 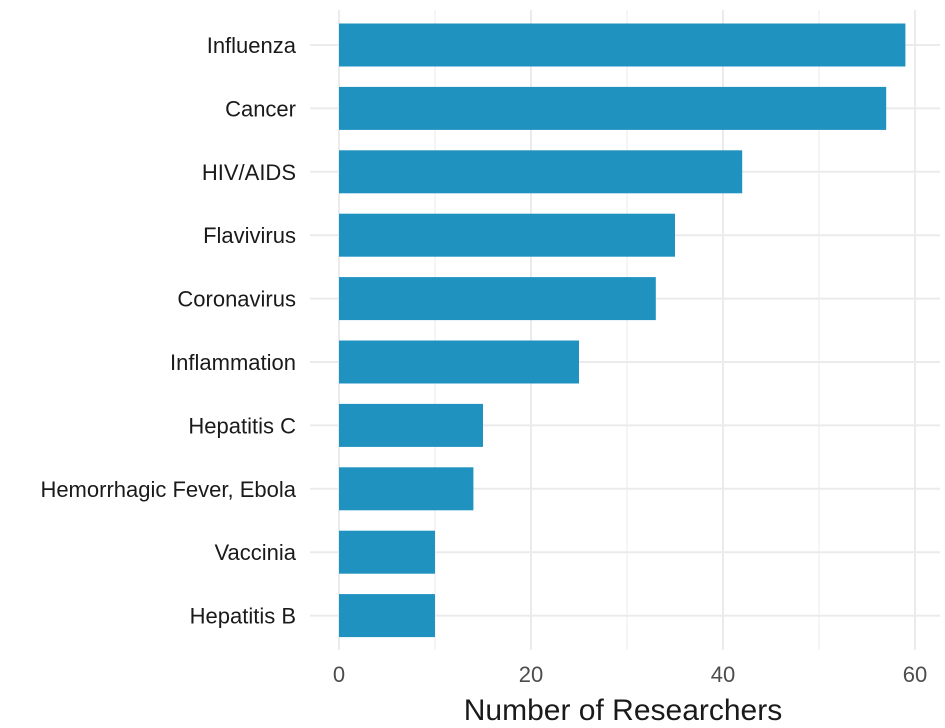 I want to click on category-label: Hemorrhagic Fever, Ebola, so click(x=168, y=489).